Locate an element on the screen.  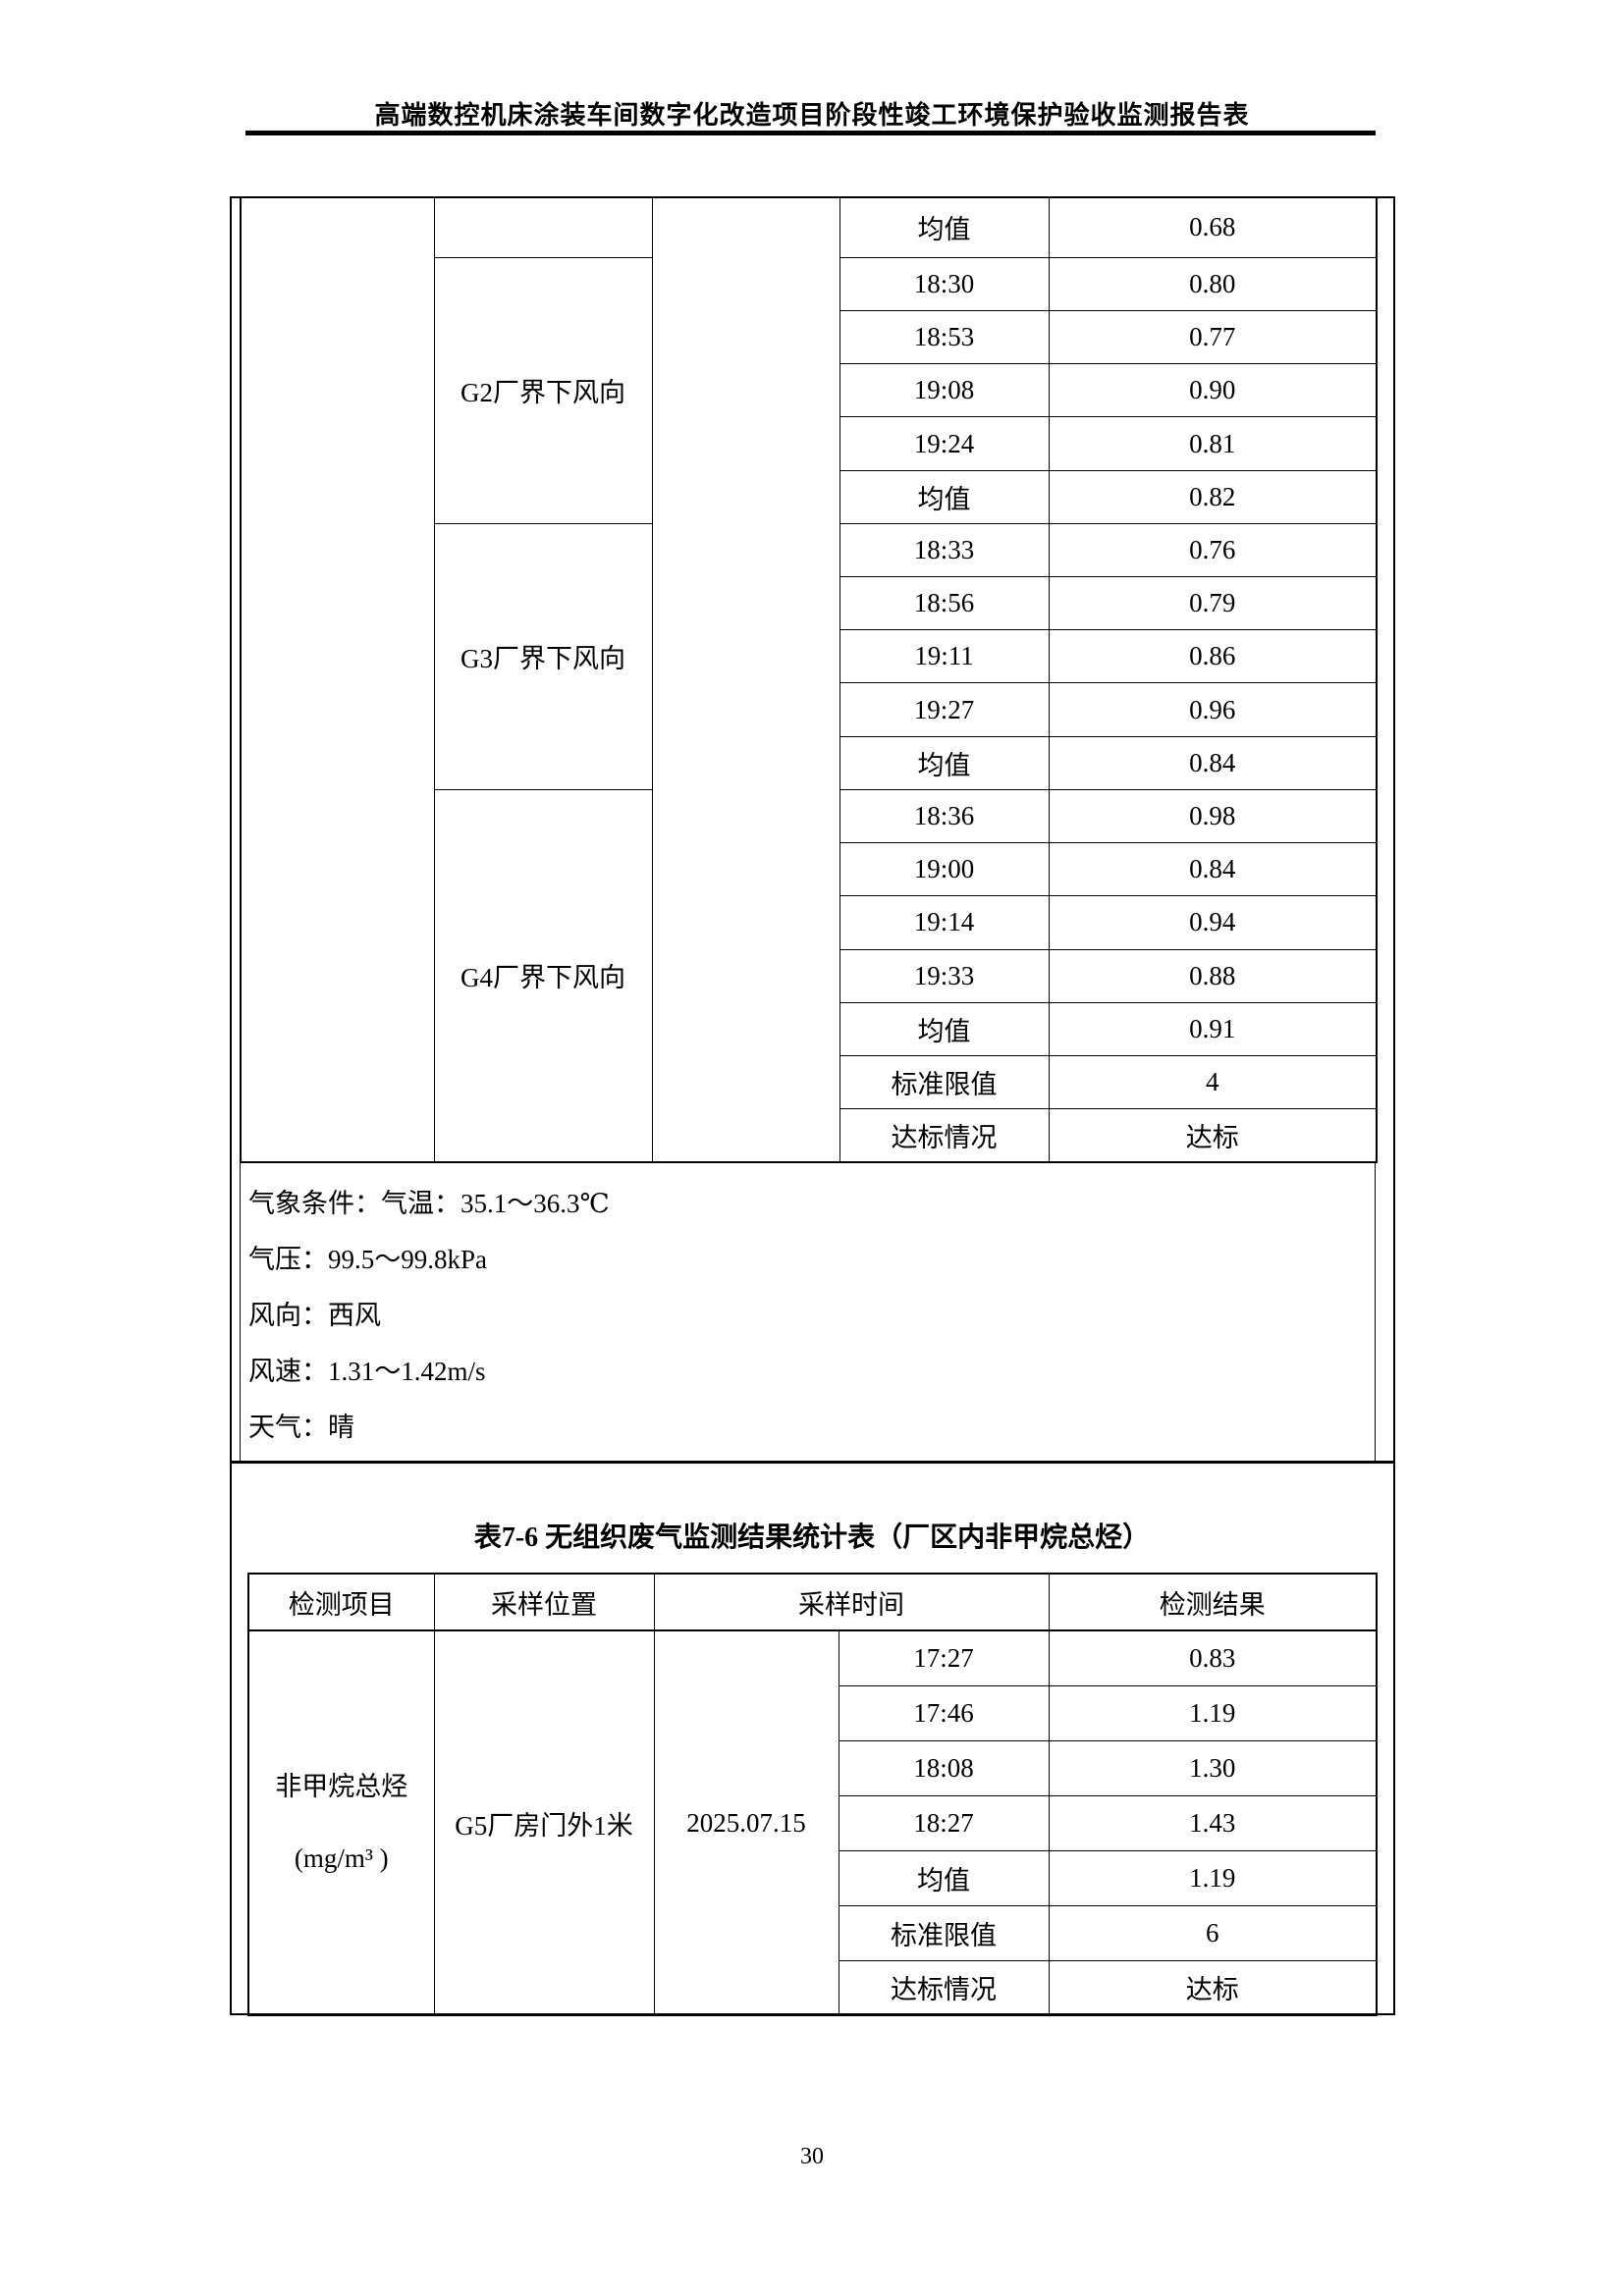
time-cell: 19:14 is located at coordinates (944, 922).